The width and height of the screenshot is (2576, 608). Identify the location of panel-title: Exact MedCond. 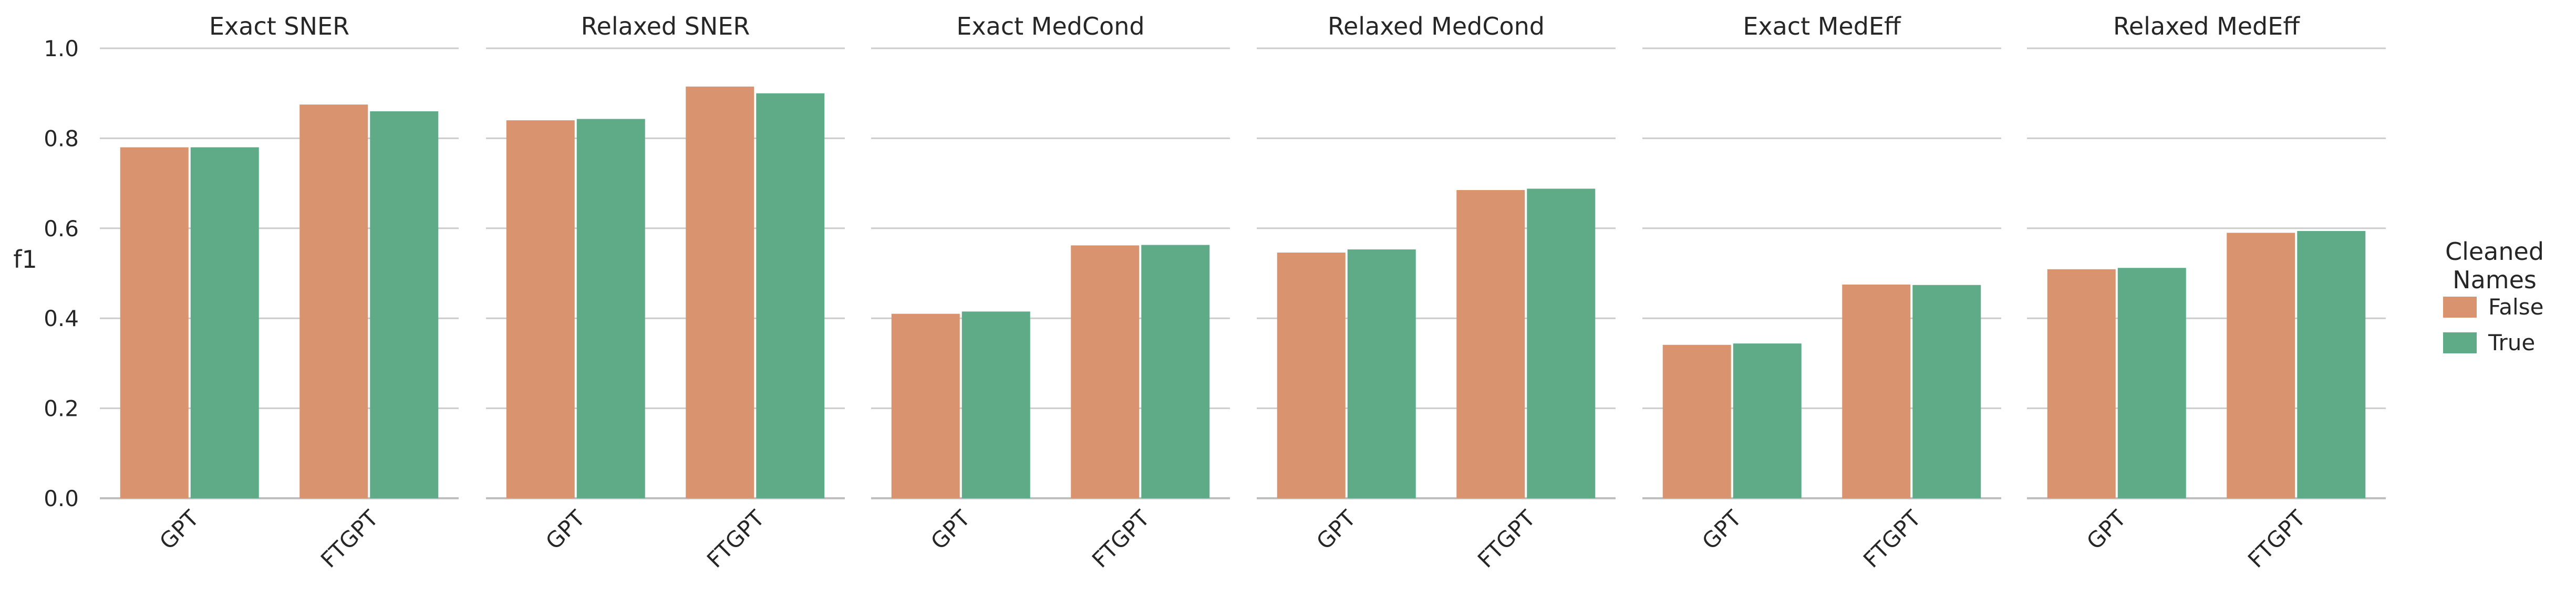
(1050, 26).